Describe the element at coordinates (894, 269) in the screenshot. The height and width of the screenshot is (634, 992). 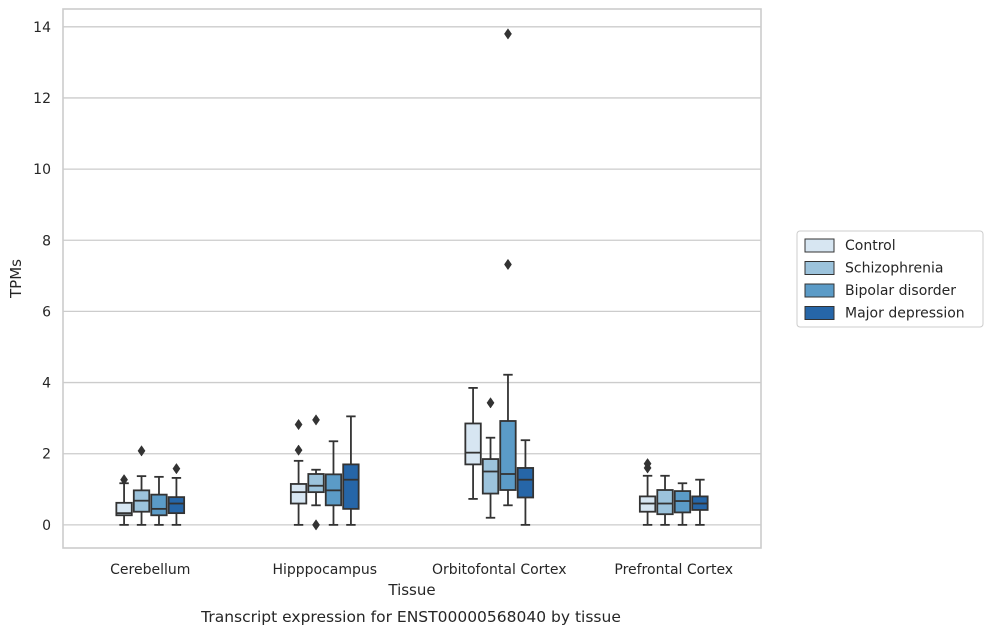
I see `legend-label: Schizophrenia` at that location.